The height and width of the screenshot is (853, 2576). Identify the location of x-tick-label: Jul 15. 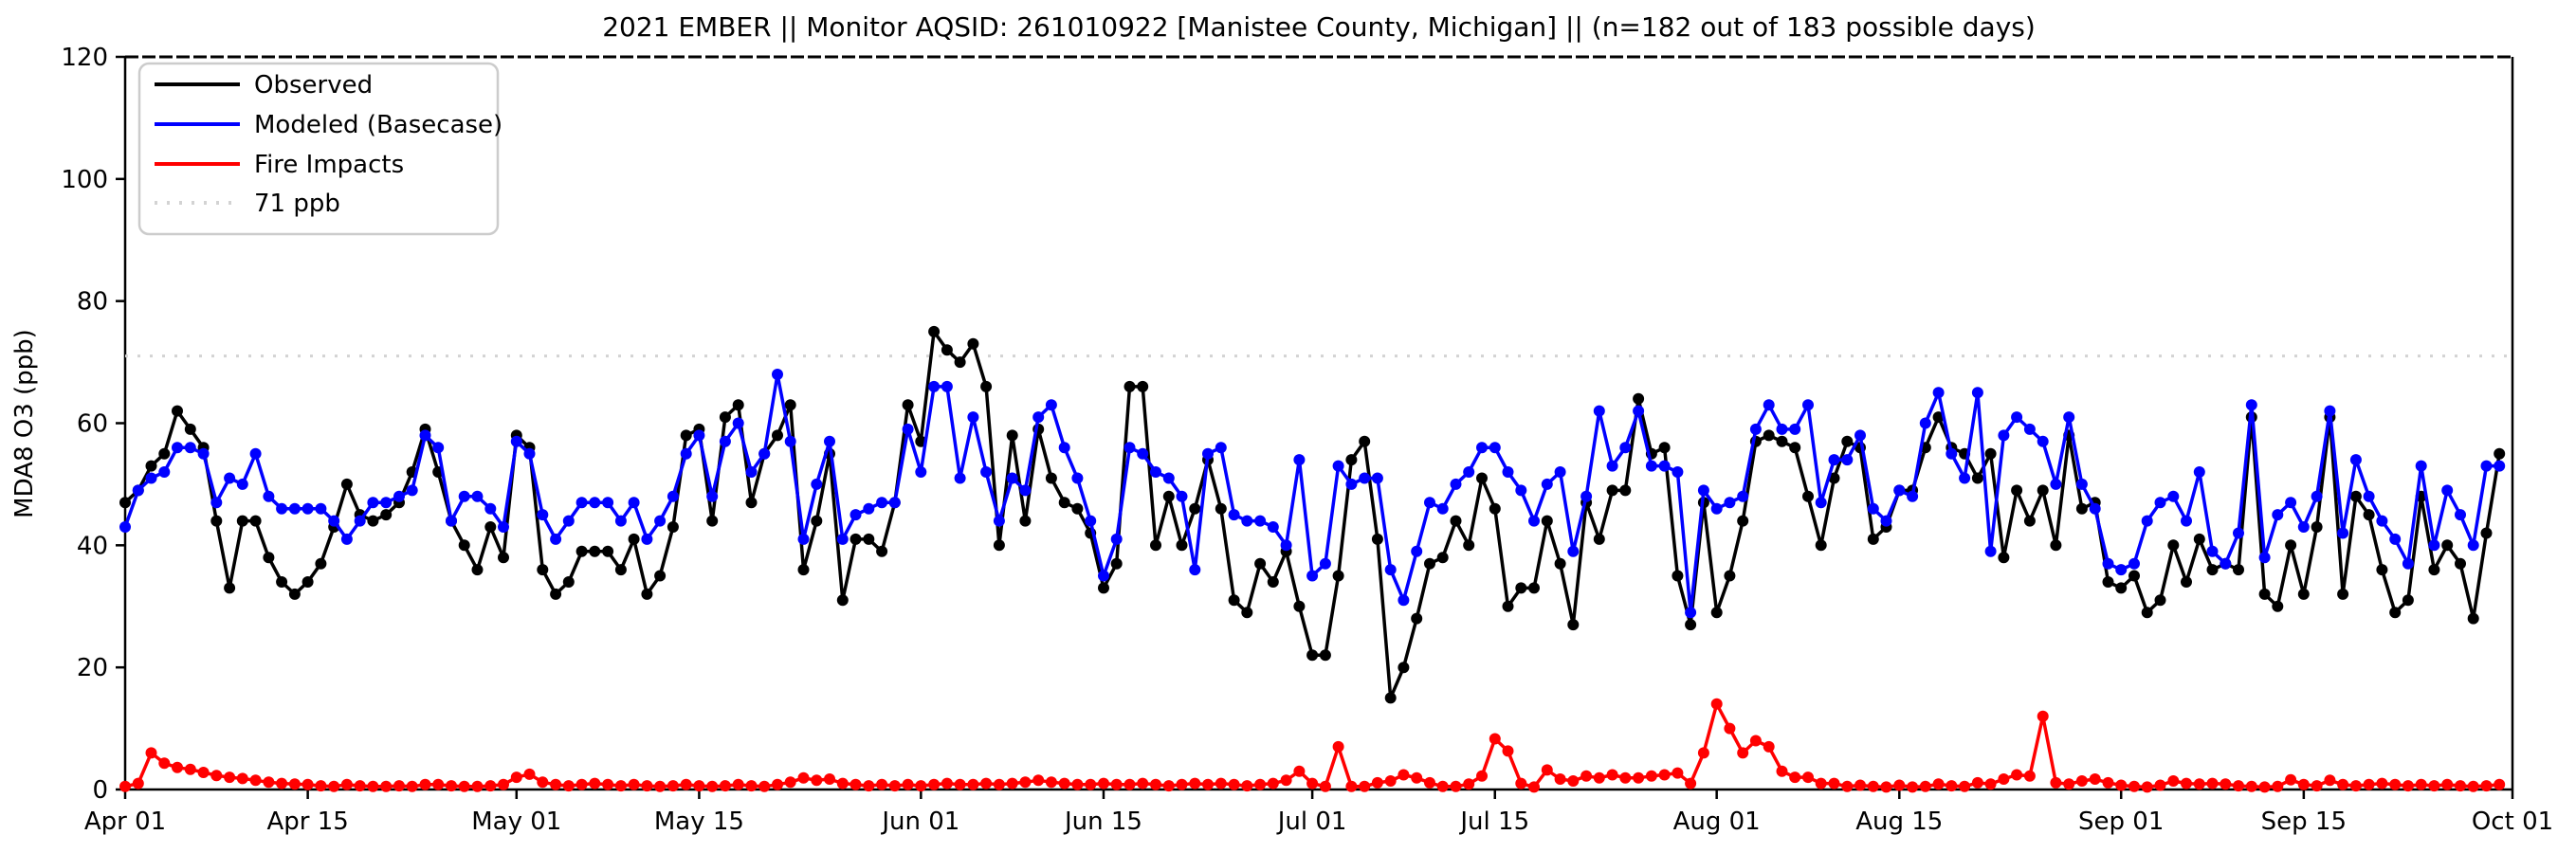
(1493, 822).